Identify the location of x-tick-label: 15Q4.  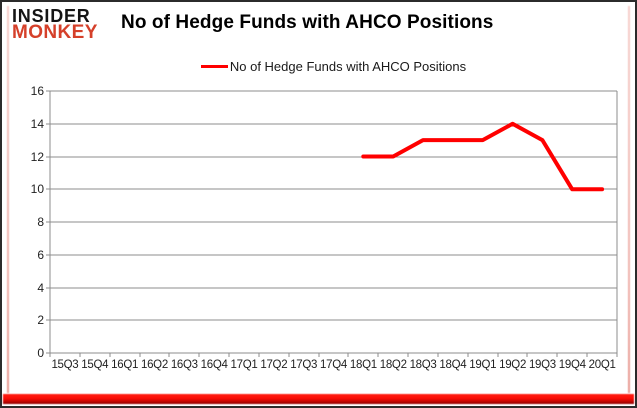
(95, 365).